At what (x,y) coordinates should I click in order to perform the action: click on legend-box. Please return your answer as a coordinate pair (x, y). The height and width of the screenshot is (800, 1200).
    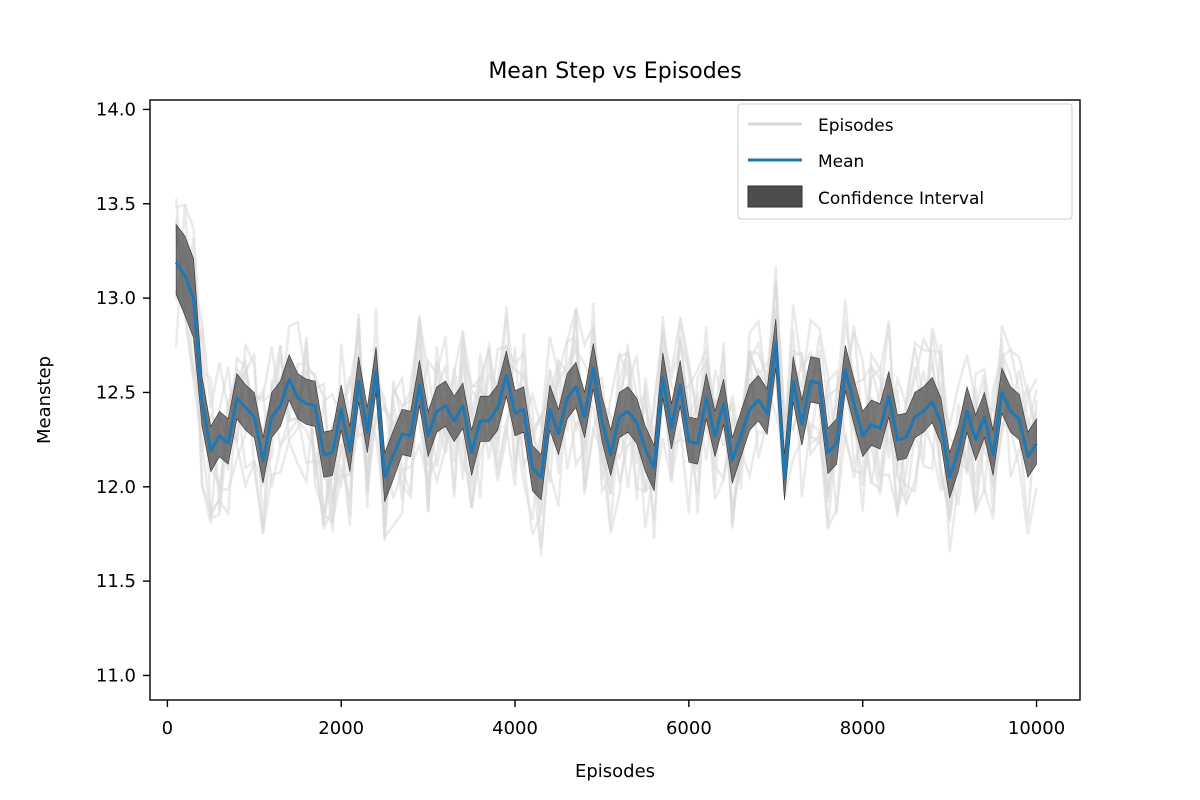
    Looking at the image, I should click on (905, 161).